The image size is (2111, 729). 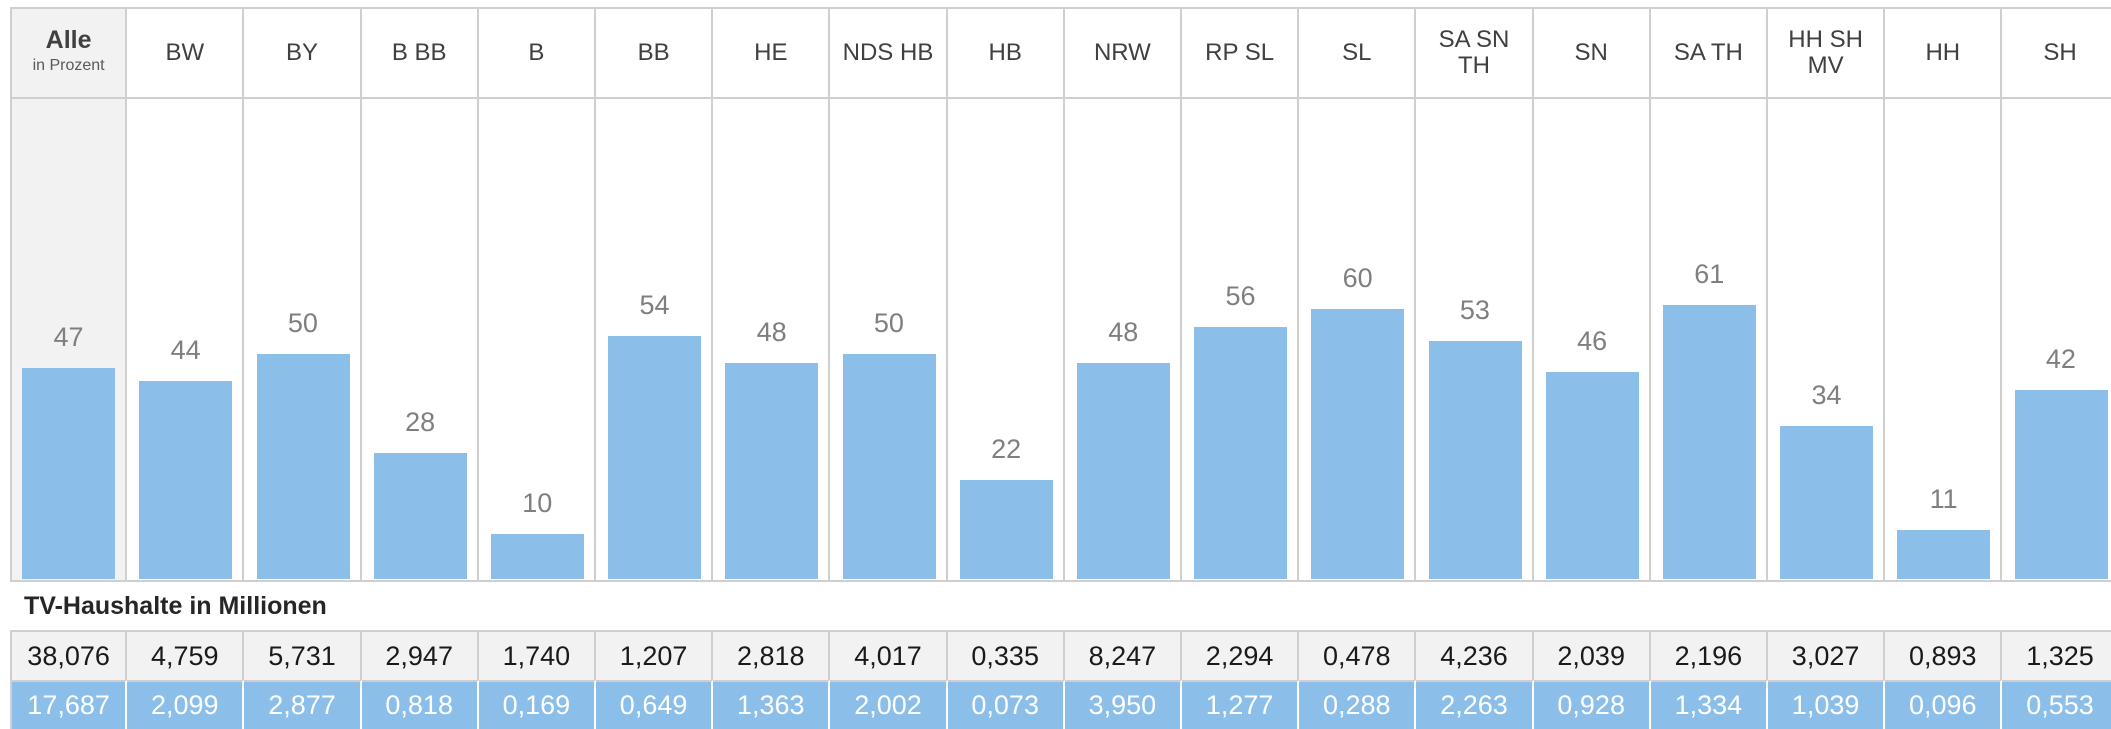 I want to click on column-header: NRW, so click(x=1123, y=52).